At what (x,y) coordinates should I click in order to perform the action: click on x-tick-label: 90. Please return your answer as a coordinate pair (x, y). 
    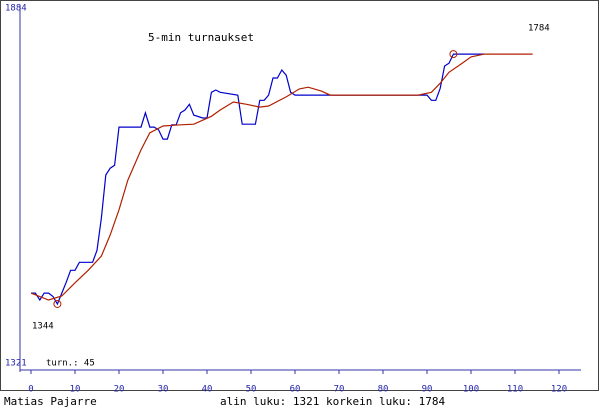
    Looking at the image, I should click on (427, 390).